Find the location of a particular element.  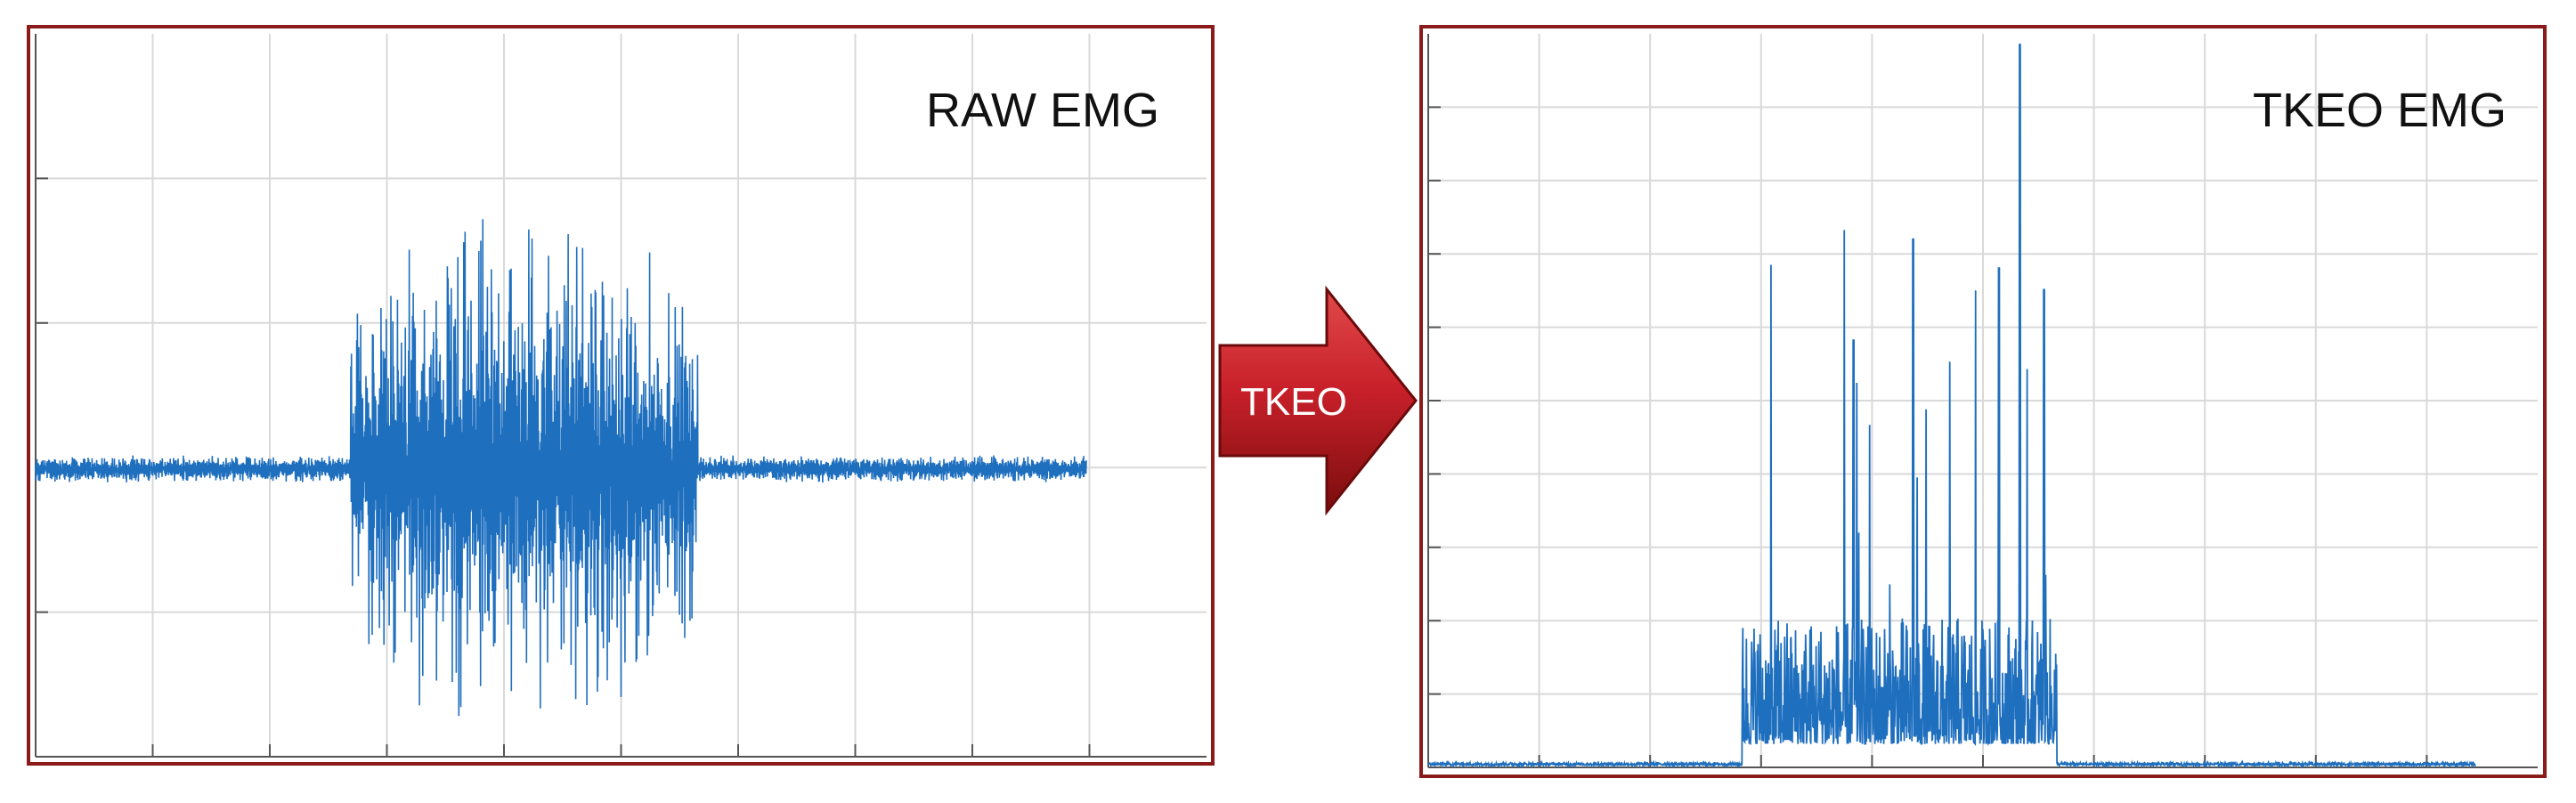

tkeo-arrow-shape is located at coordinates (1318, 401).